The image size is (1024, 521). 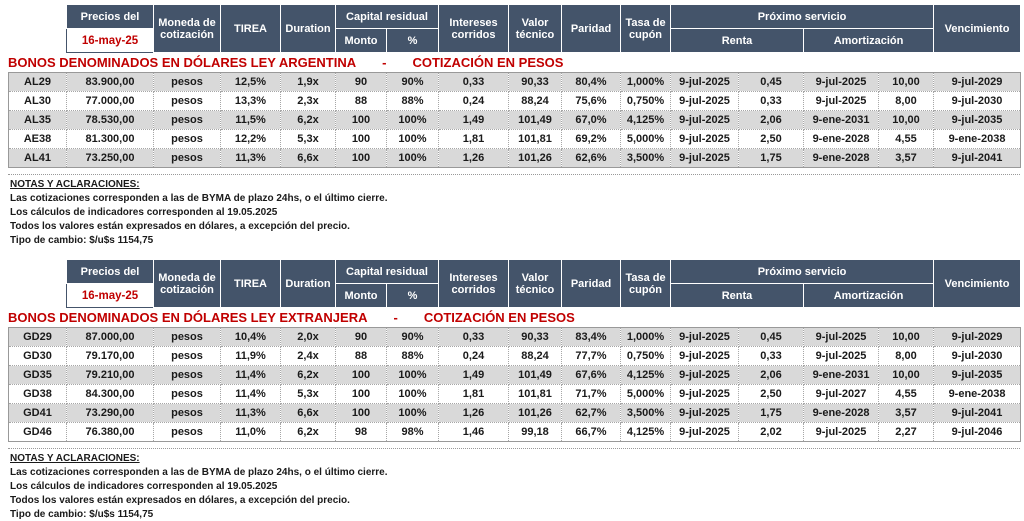 I want to click on cell-tasa-cupon: 1,000%, so click(x=645, y=337).